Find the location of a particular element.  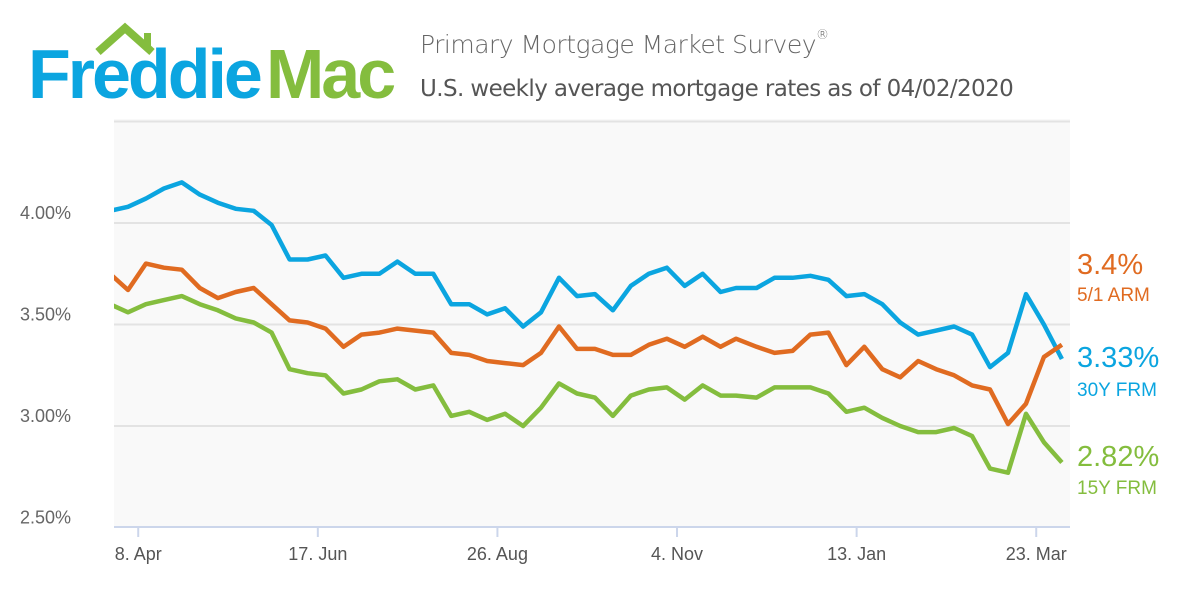

x-tick-label: 17. Jun is located at coordinates (317, 554).